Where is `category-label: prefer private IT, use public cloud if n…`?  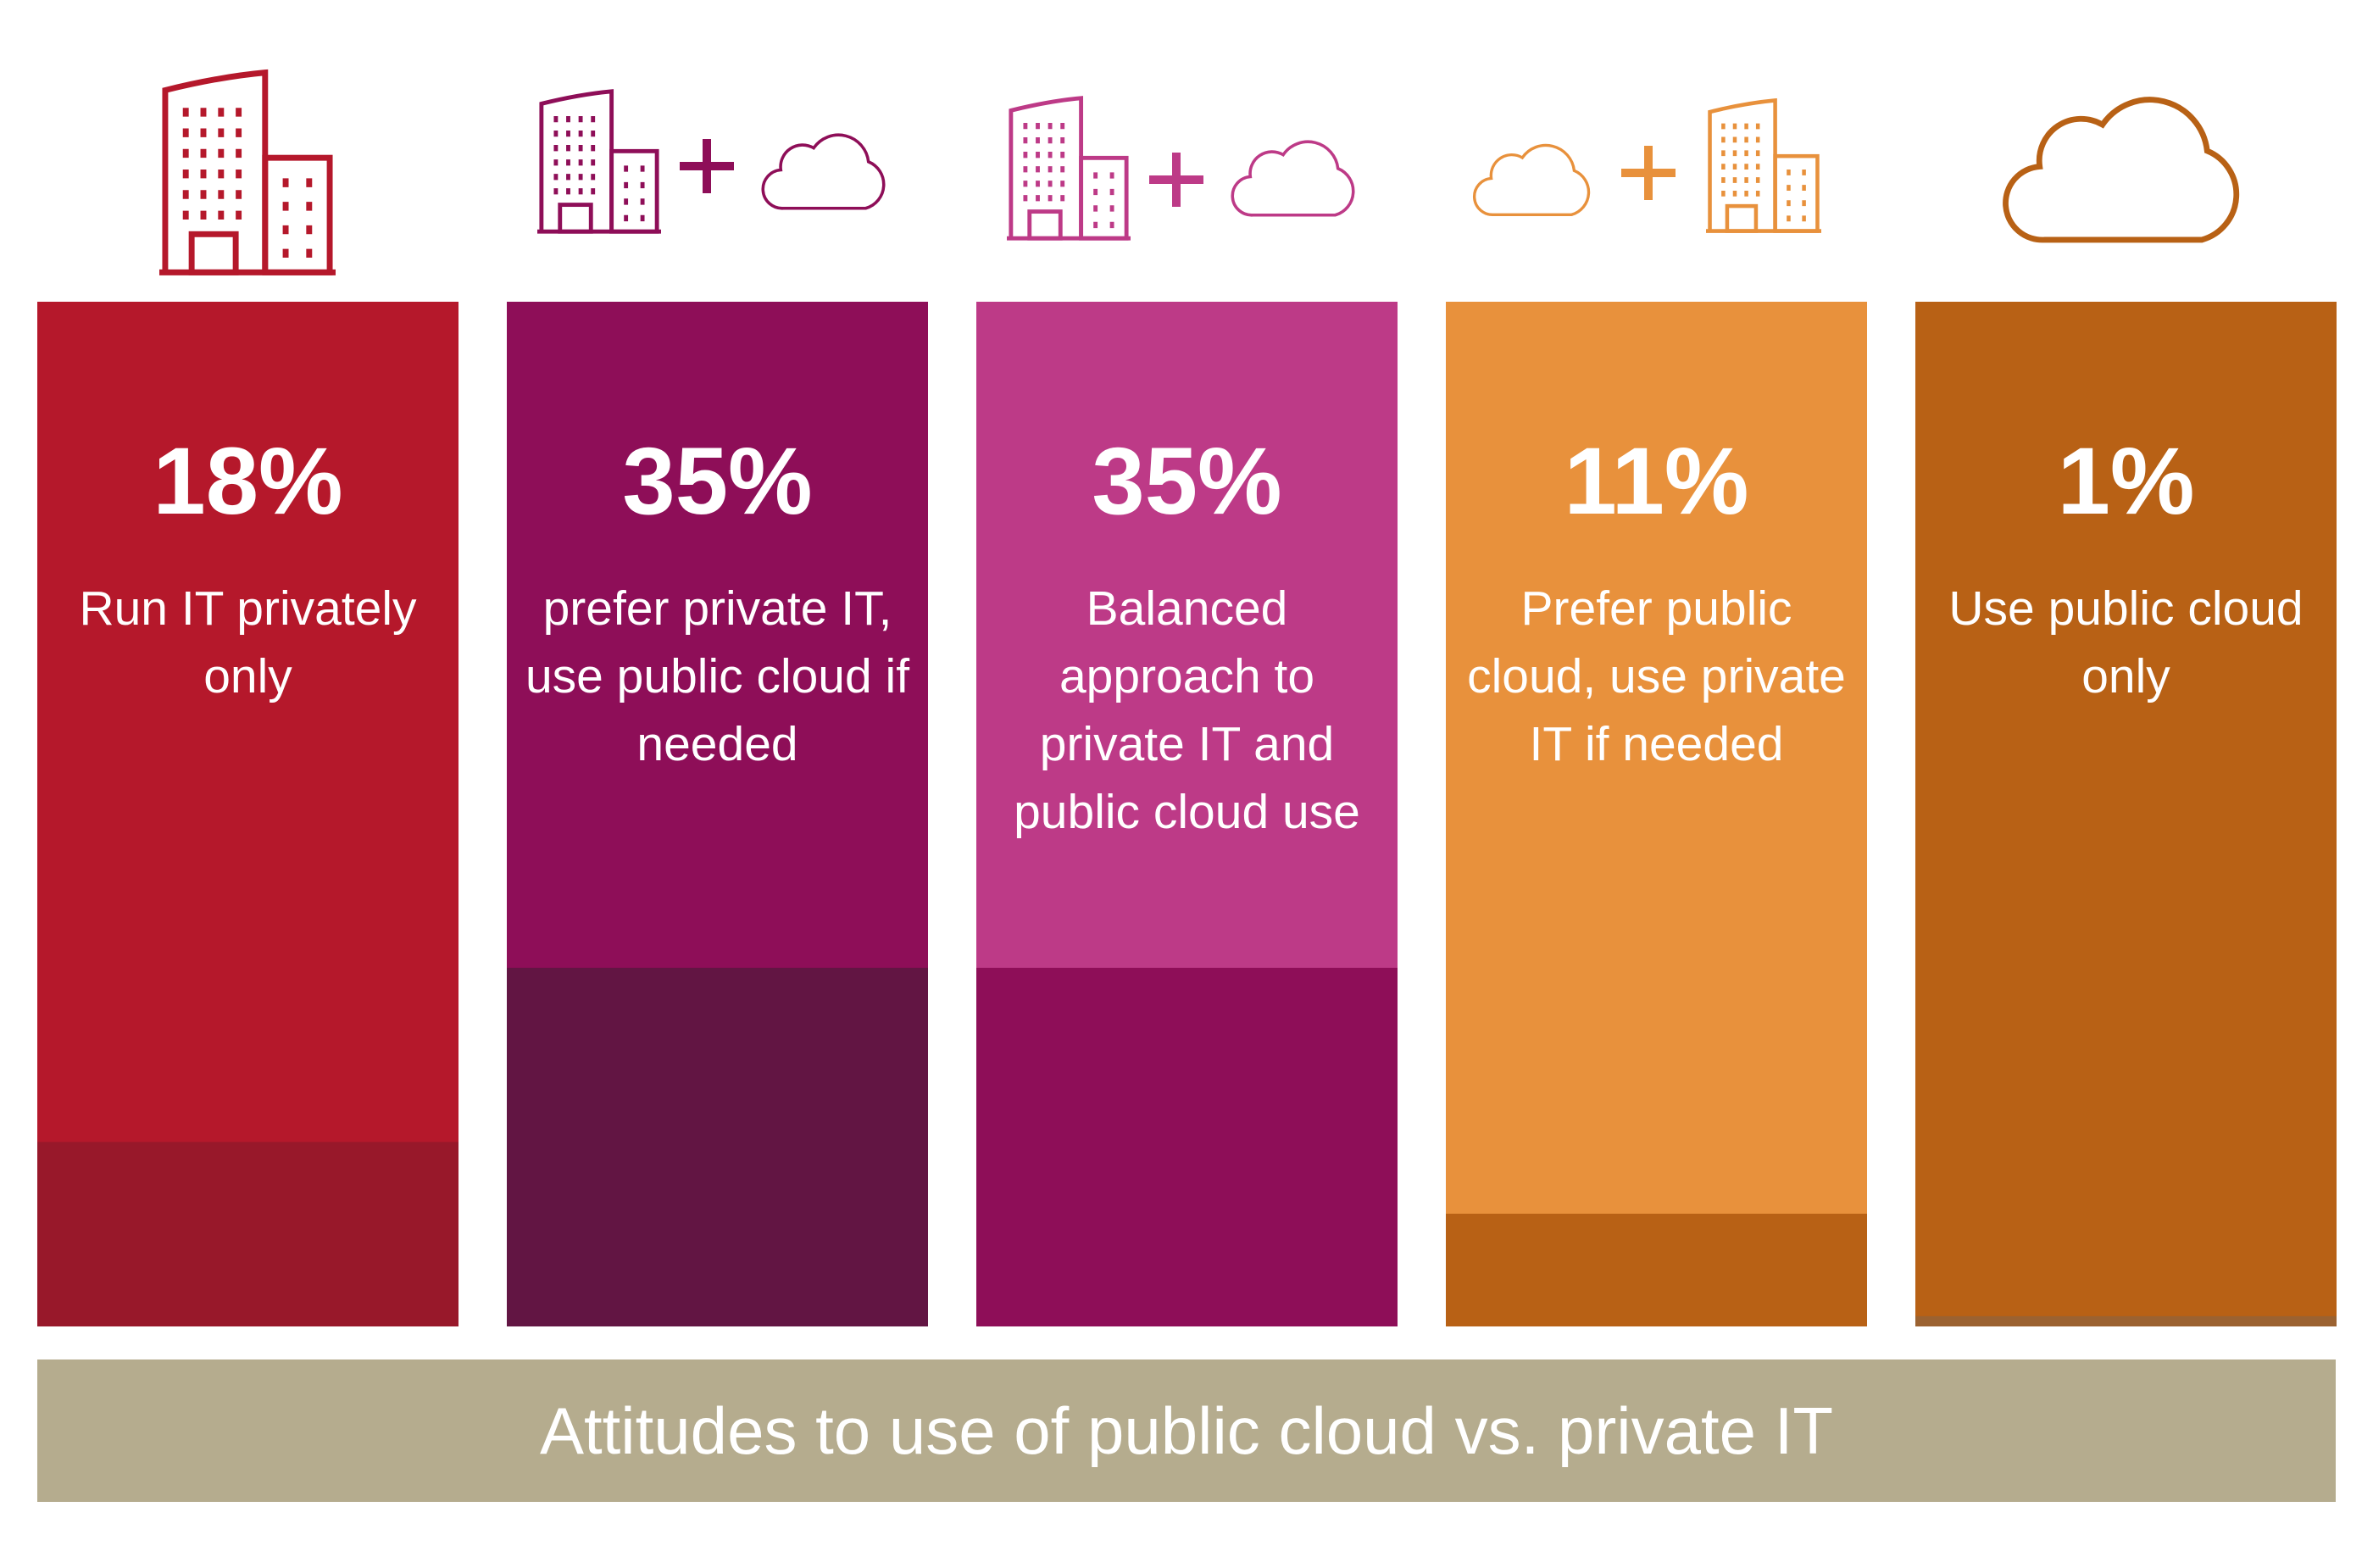 category-label: prefer private IT, use public cloud if n… is located at coordinates (717, 676).